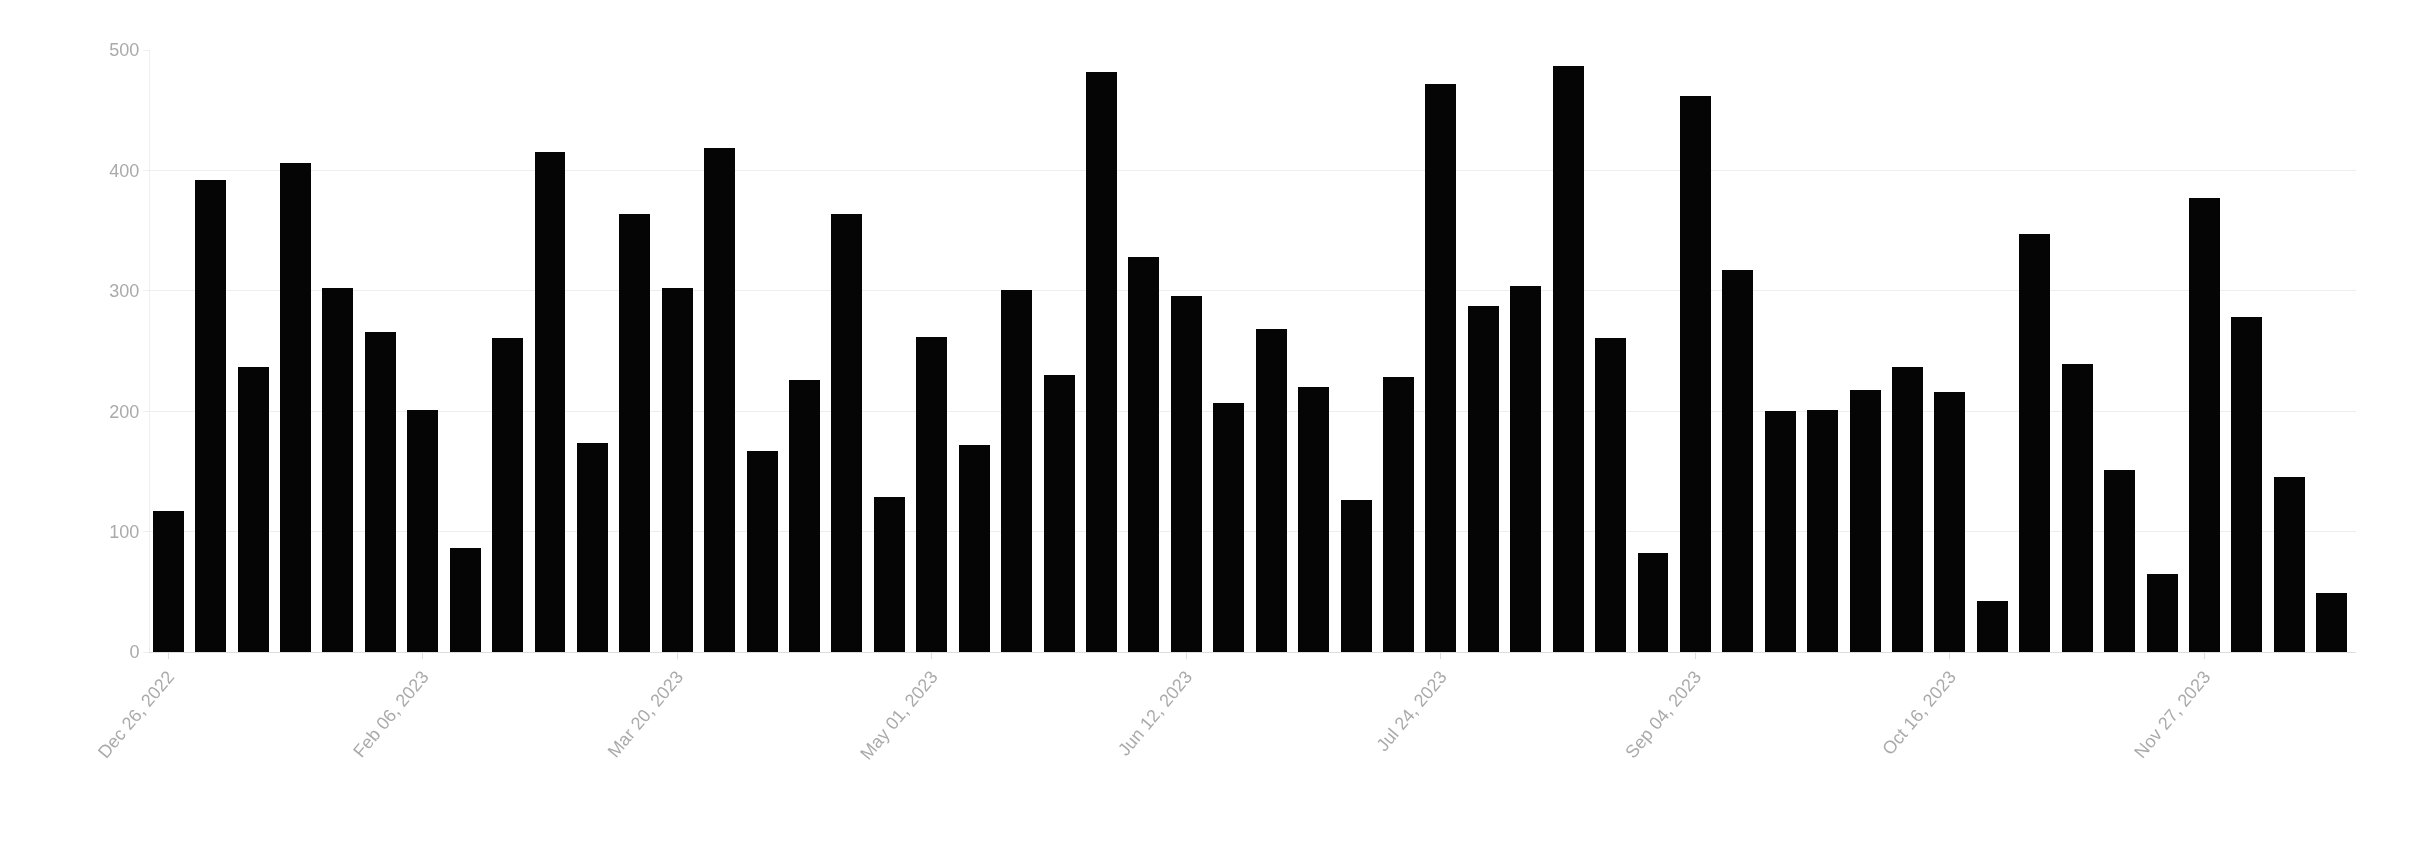 This screenshot has height=842, width=2416. Describe the element at coordinates (124, 531) in the screenshot. I see `y-tick-label: 100` at that location.